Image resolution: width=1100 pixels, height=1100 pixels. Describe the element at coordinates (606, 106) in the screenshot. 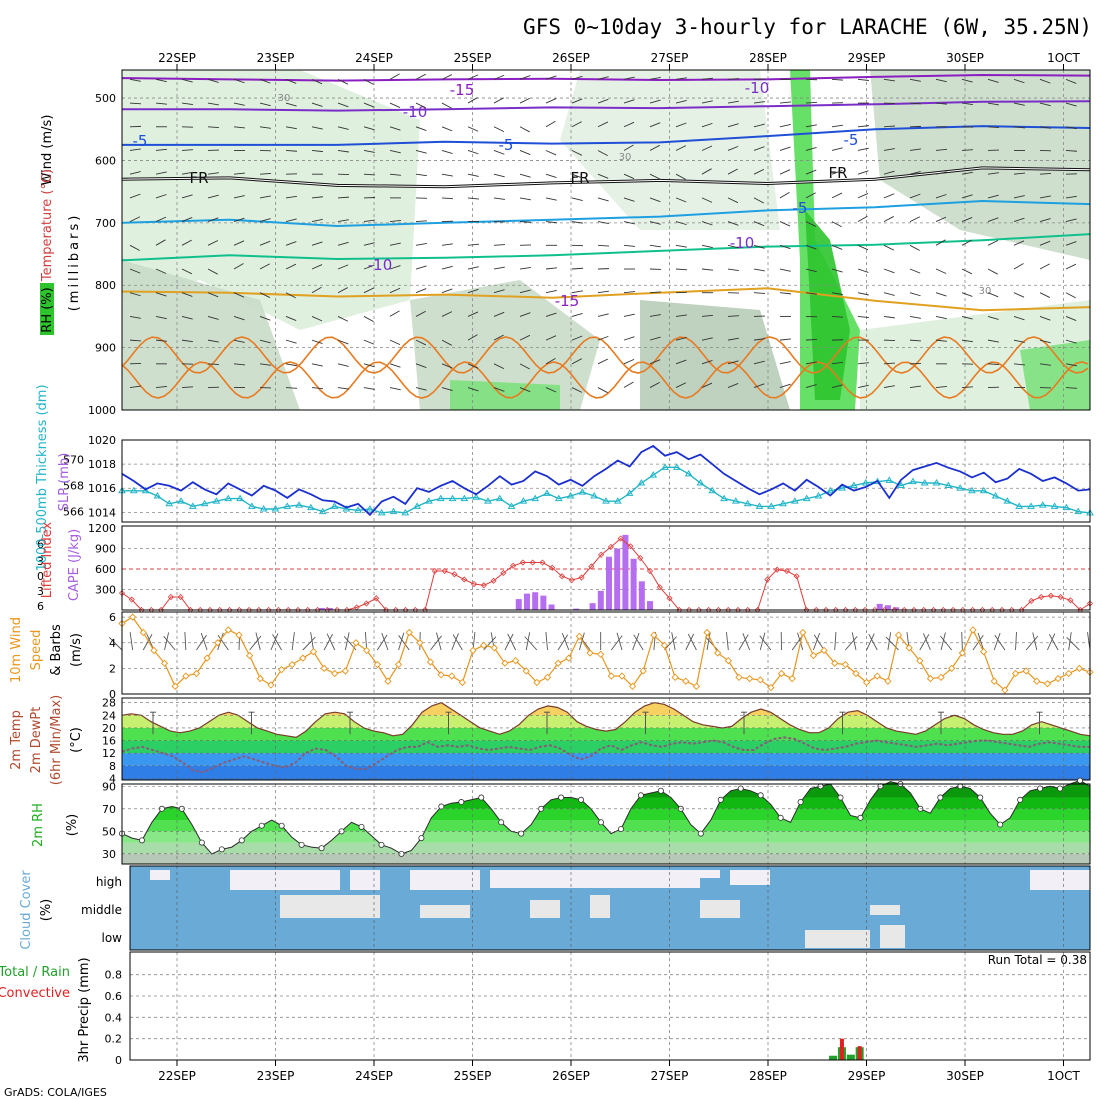

I see `isotherm--10` at that location.